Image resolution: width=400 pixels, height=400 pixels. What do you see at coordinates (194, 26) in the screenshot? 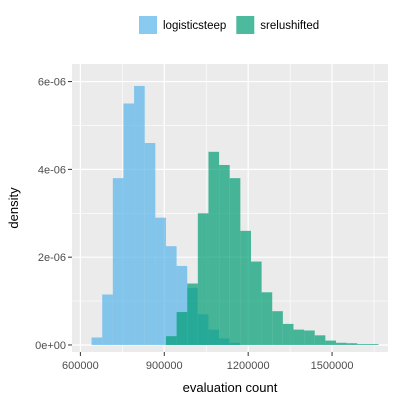
I see `legend-label: logisticsteep` at bounding box center [194, 26].